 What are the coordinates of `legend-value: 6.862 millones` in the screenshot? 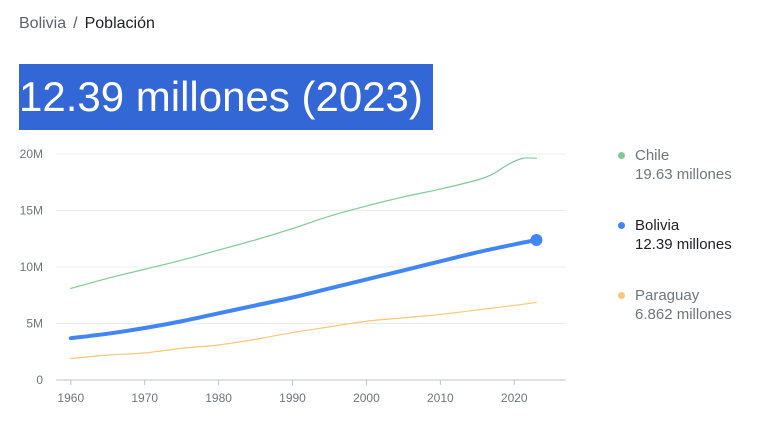 It's located at (683, 314).